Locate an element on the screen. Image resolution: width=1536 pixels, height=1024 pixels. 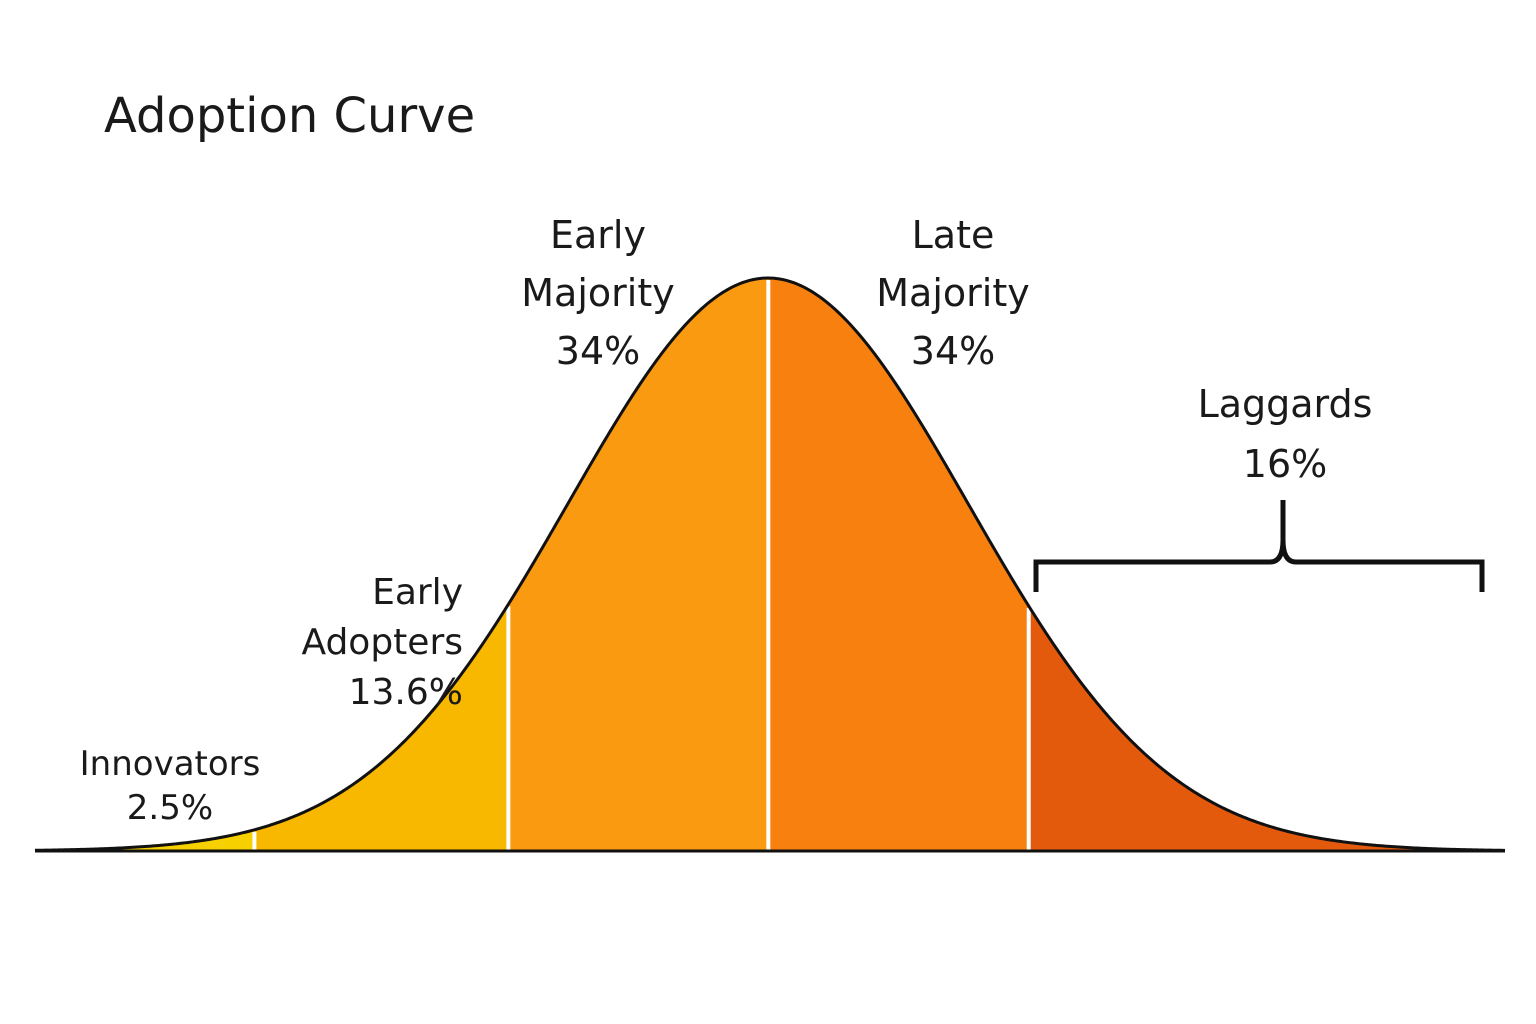
segment-name: Laggards is located at coordinates (1285, 404).